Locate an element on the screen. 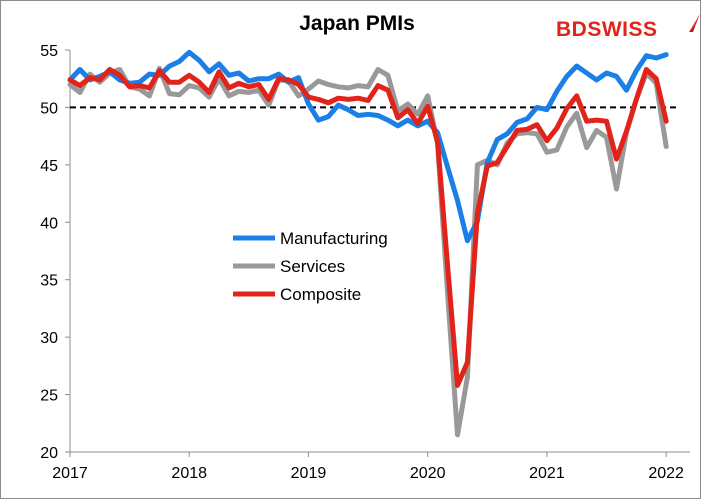 The width and height of the screenshot is (701, 499). y-tick-label-45: 45 is located at coordinates (49, 166).